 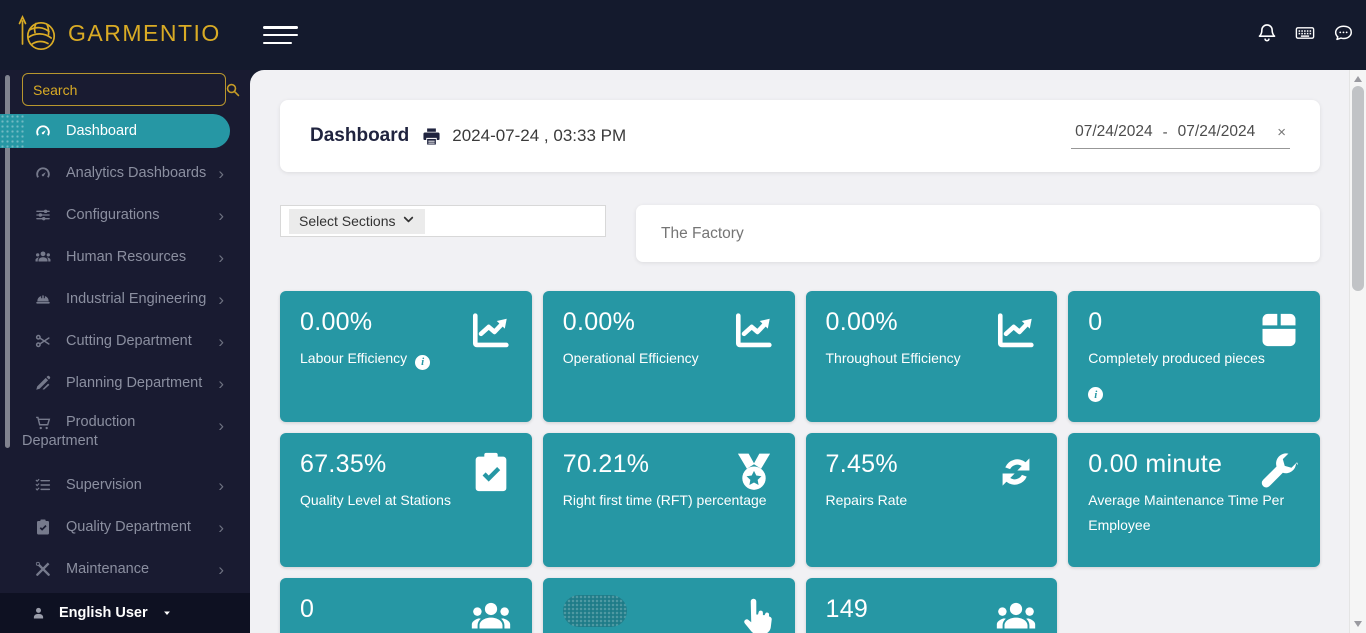 I want to click on user-label: English User, so click(x=103, y=613).